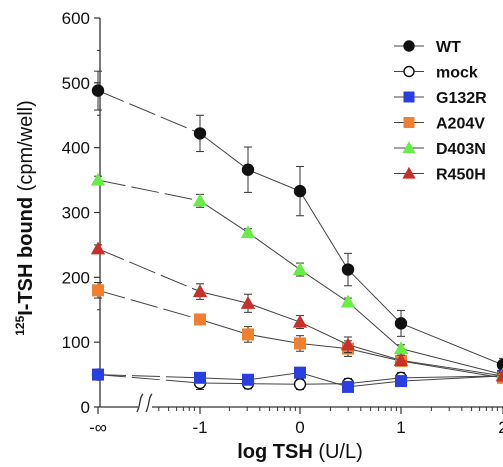 Image resolution: width=503 pixels, height=467 pixels. What do you see at coordinates (299, 427) in the screenshot?
I see `x-tick-label: 0` at bounding box center [299, 427].